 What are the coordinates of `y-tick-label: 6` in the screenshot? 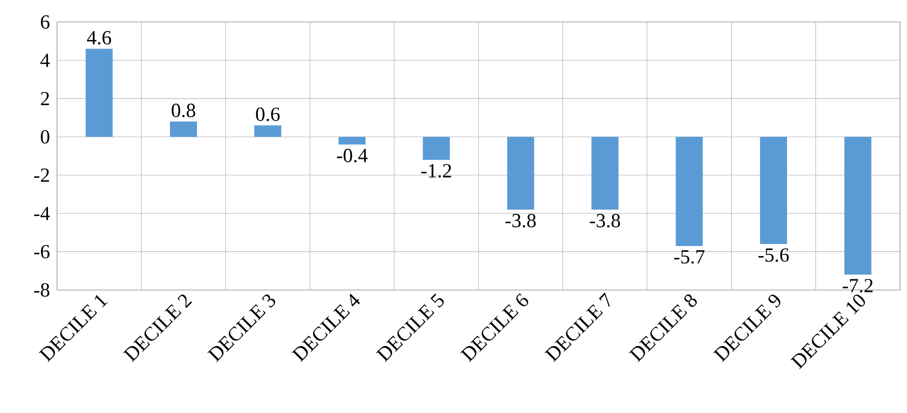 It's located at (45, 22).